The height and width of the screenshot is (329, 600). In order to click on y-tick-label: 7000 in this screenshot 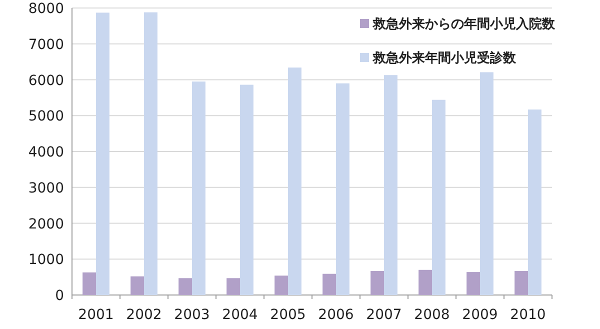, I will do `click(46, 44)`.